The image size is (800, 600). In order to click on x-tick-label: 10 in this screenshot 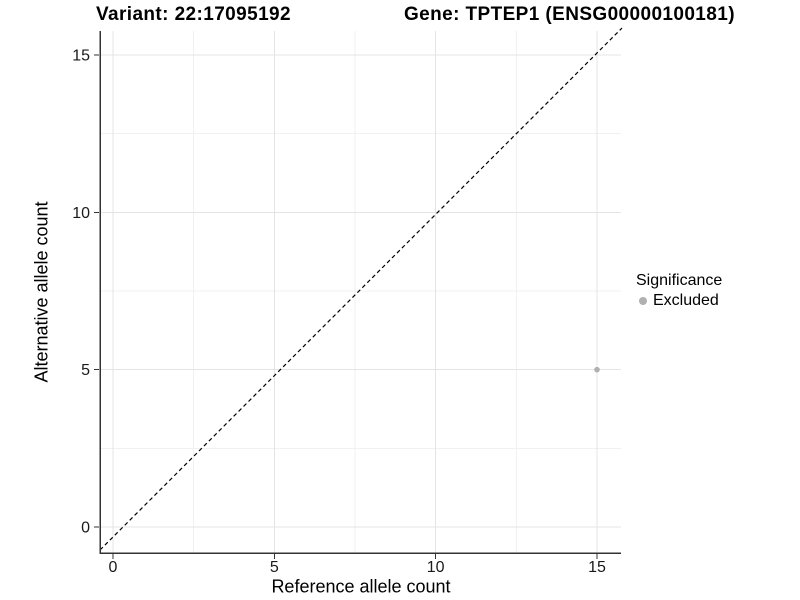, I will do `click(436, 567)`.